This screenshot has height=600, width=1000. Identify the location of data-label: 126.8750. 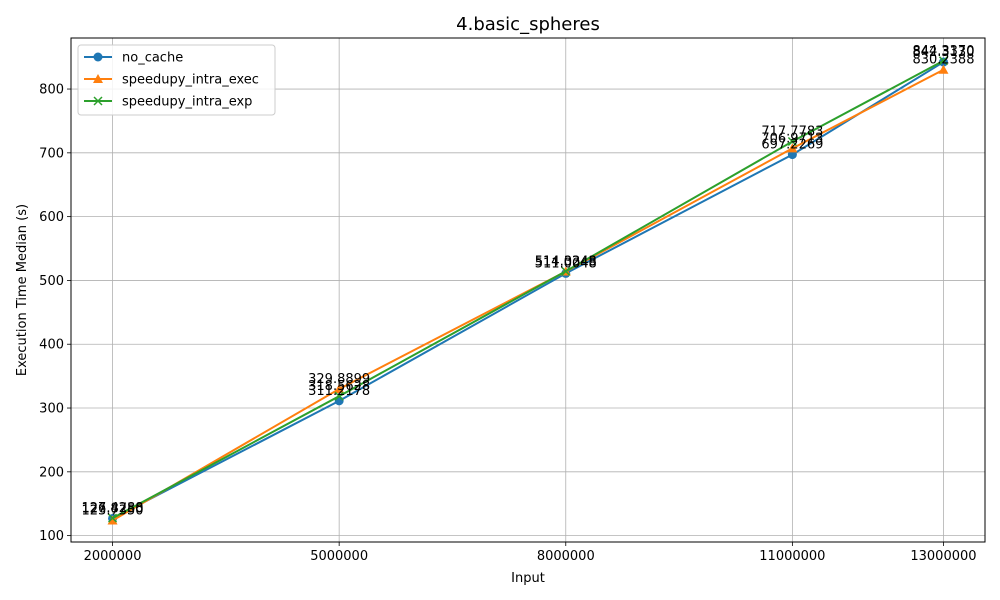
(113, 508).